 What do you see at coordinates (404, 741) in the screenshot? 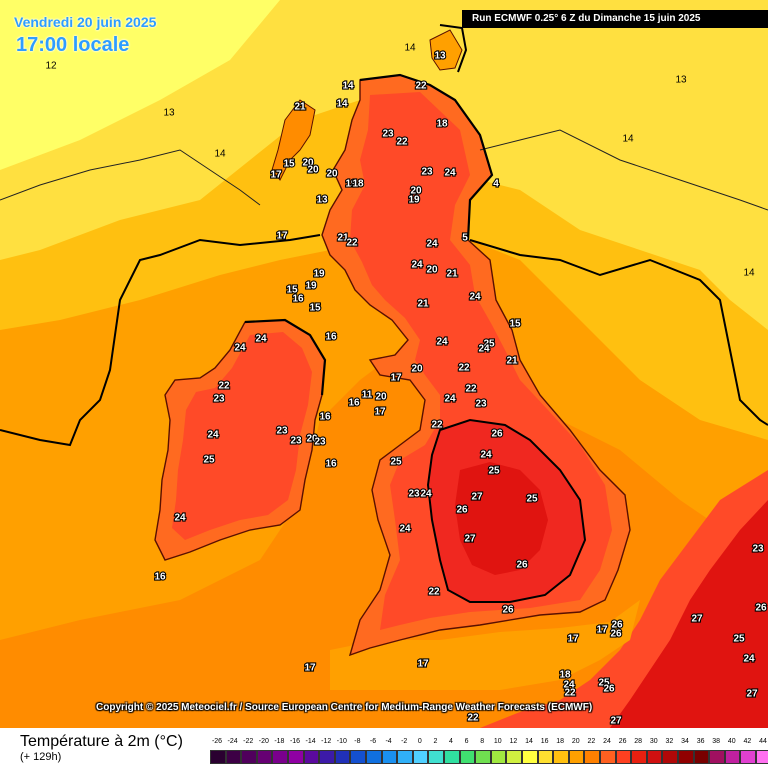
I see `scale-tick-label: -2` at bounding box center [404, 741].